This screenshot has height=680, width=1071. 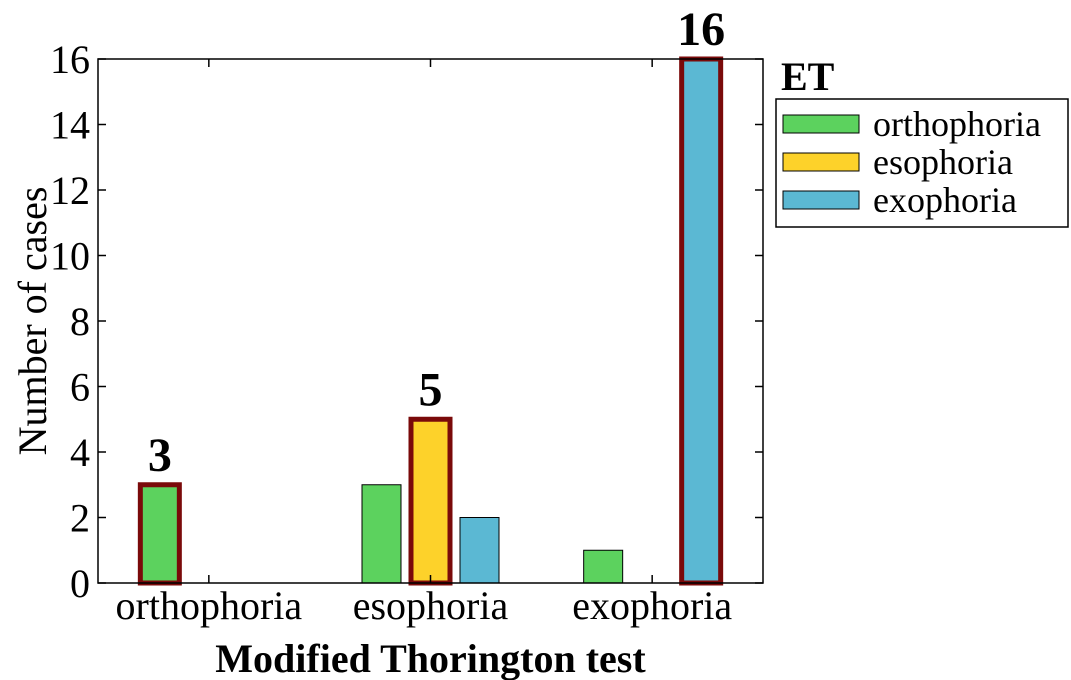 What do you see at coordinates (80, 583) in the screenshot?
I see `y-tick-label: 0` at bounding box center [80, 583].